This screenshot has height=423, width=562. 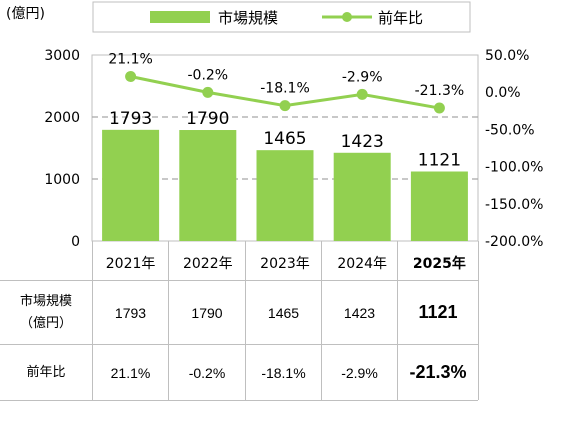 I want to click on y-left-tick-label: 3000, so click(x=62, y=56).